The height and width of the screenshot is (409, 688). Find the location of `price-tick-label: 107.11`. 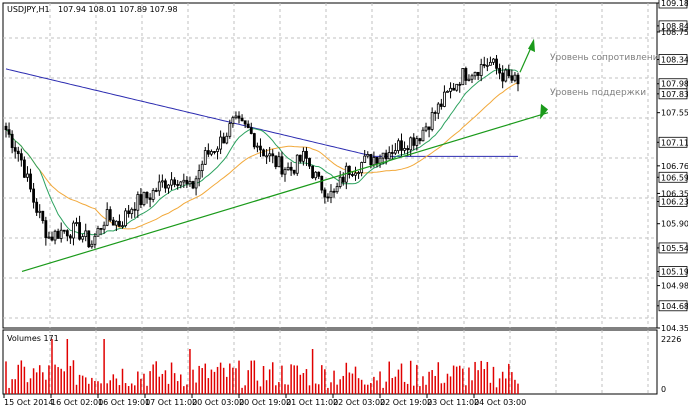

price-tick-label: 107.11 is located at coordinates (674, 142).